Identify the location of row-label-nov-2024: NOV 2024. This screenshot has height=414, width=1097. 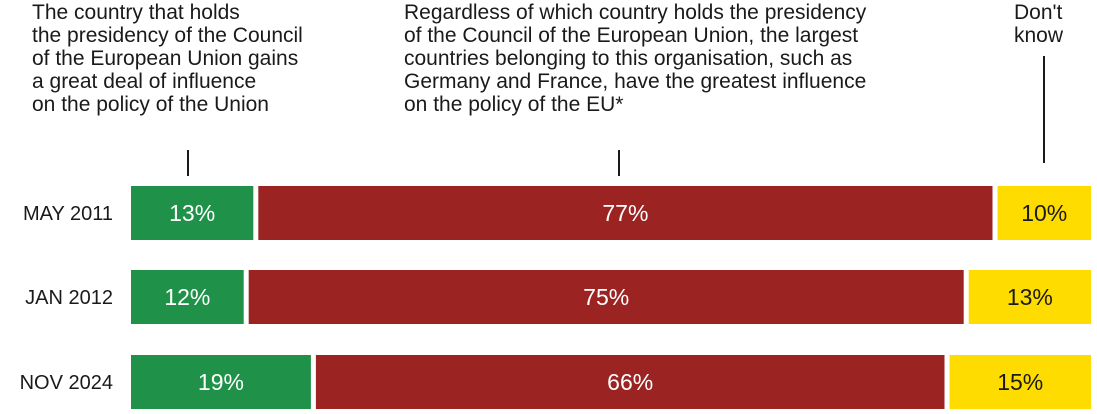
(66, 383).